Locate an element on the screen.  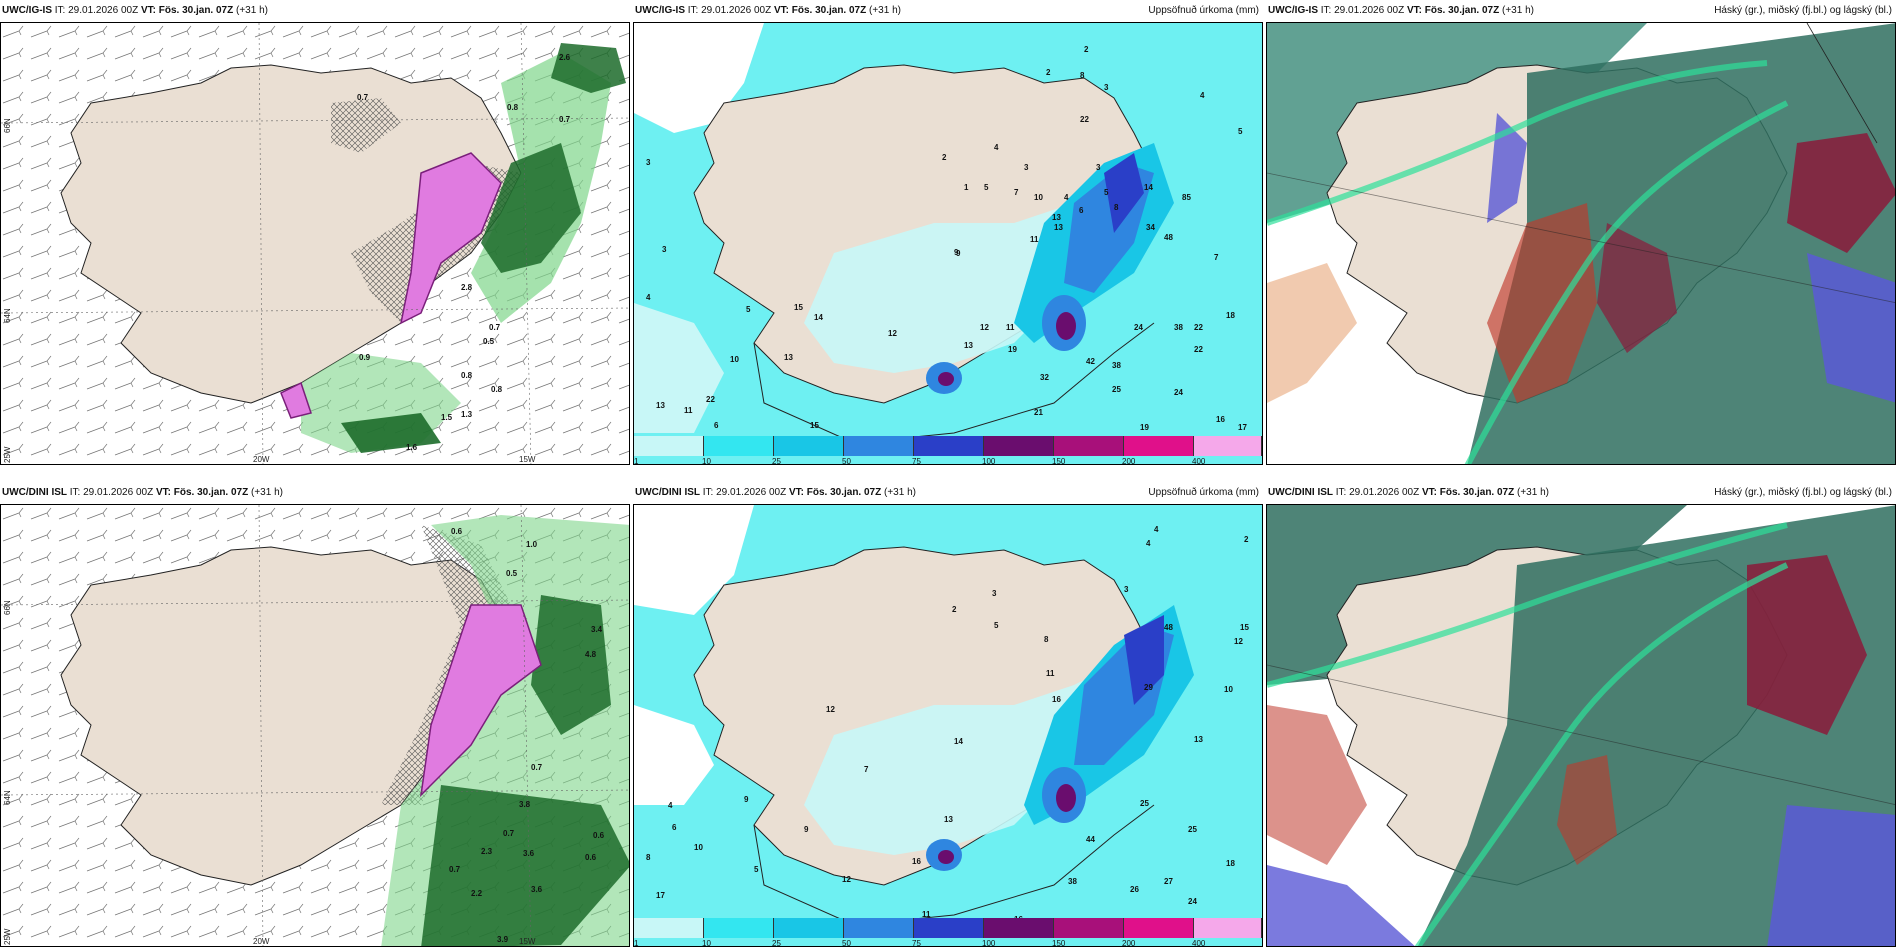
wind-label: 1.3 is located at coordinates (467, 414).